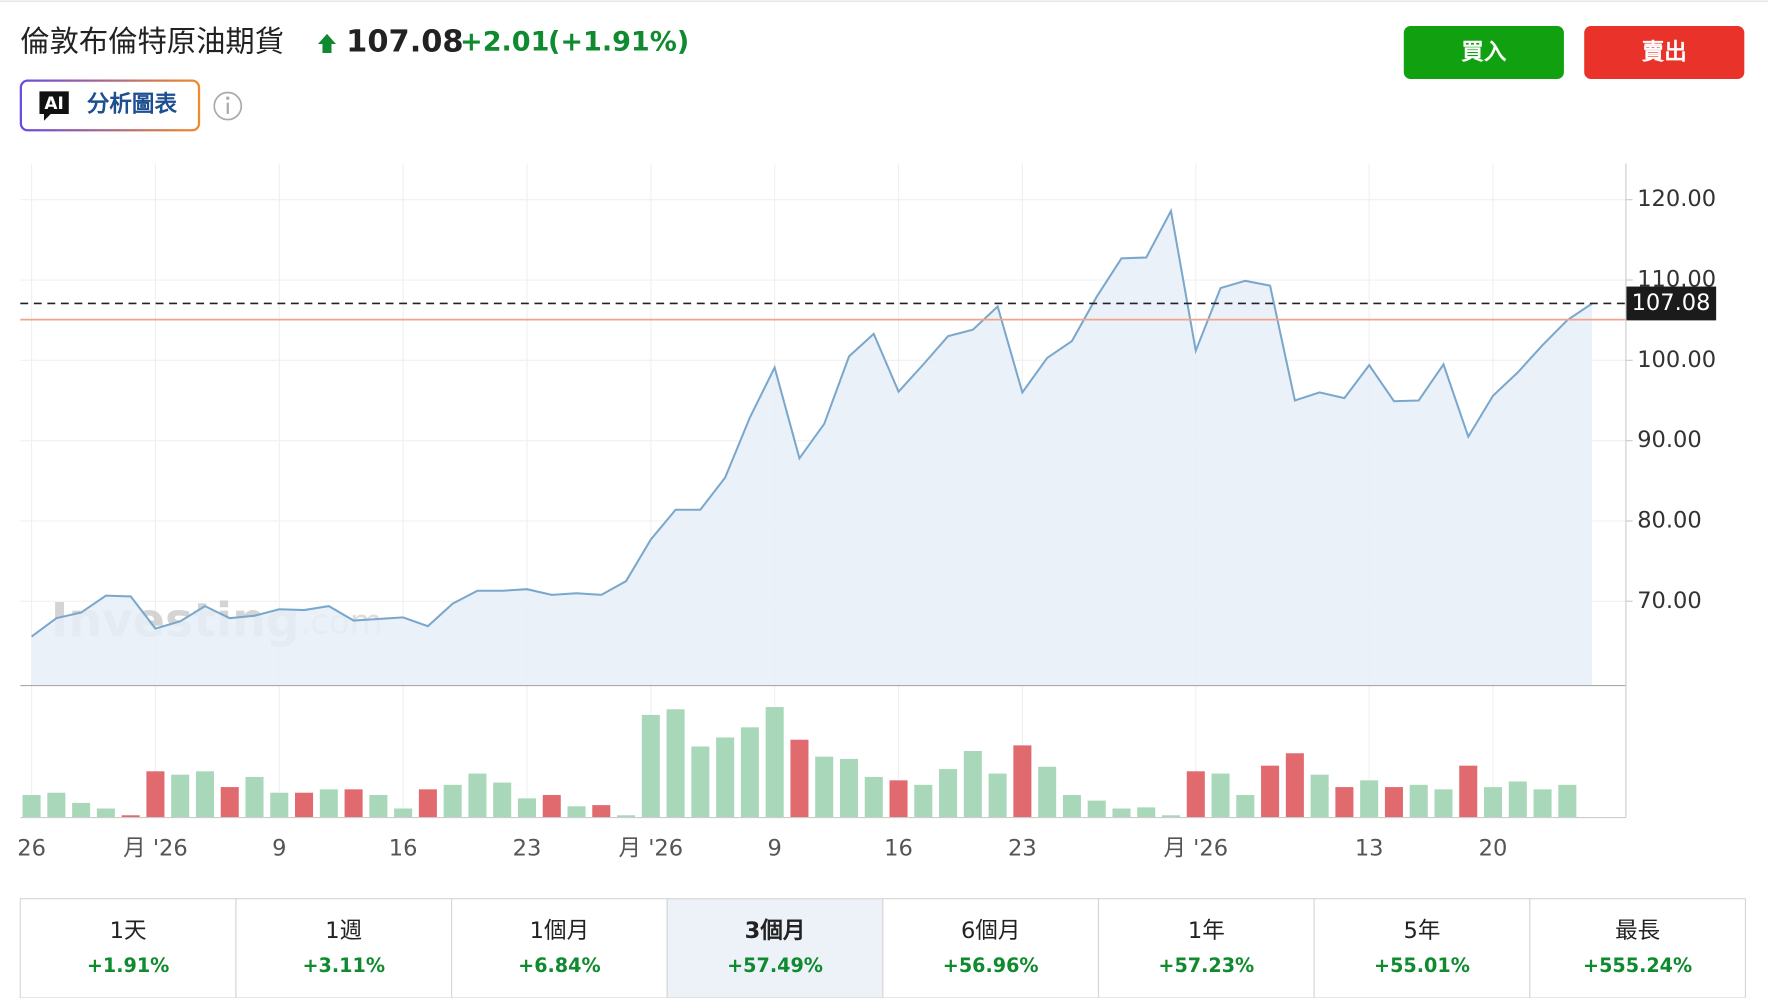 The height and width of the screenshot is (998, 1768). What do you see at coordinates (618, 41) in the screenshot?
I see `change-percent: (+1.91%)` at bounding box center [618, 41].